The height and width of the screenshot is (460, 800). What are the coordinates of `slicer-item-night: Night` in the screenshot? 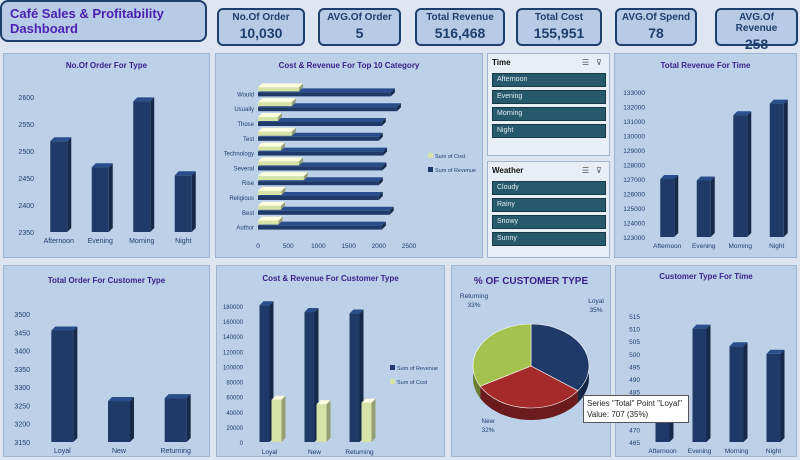 It's located at (549, 131).